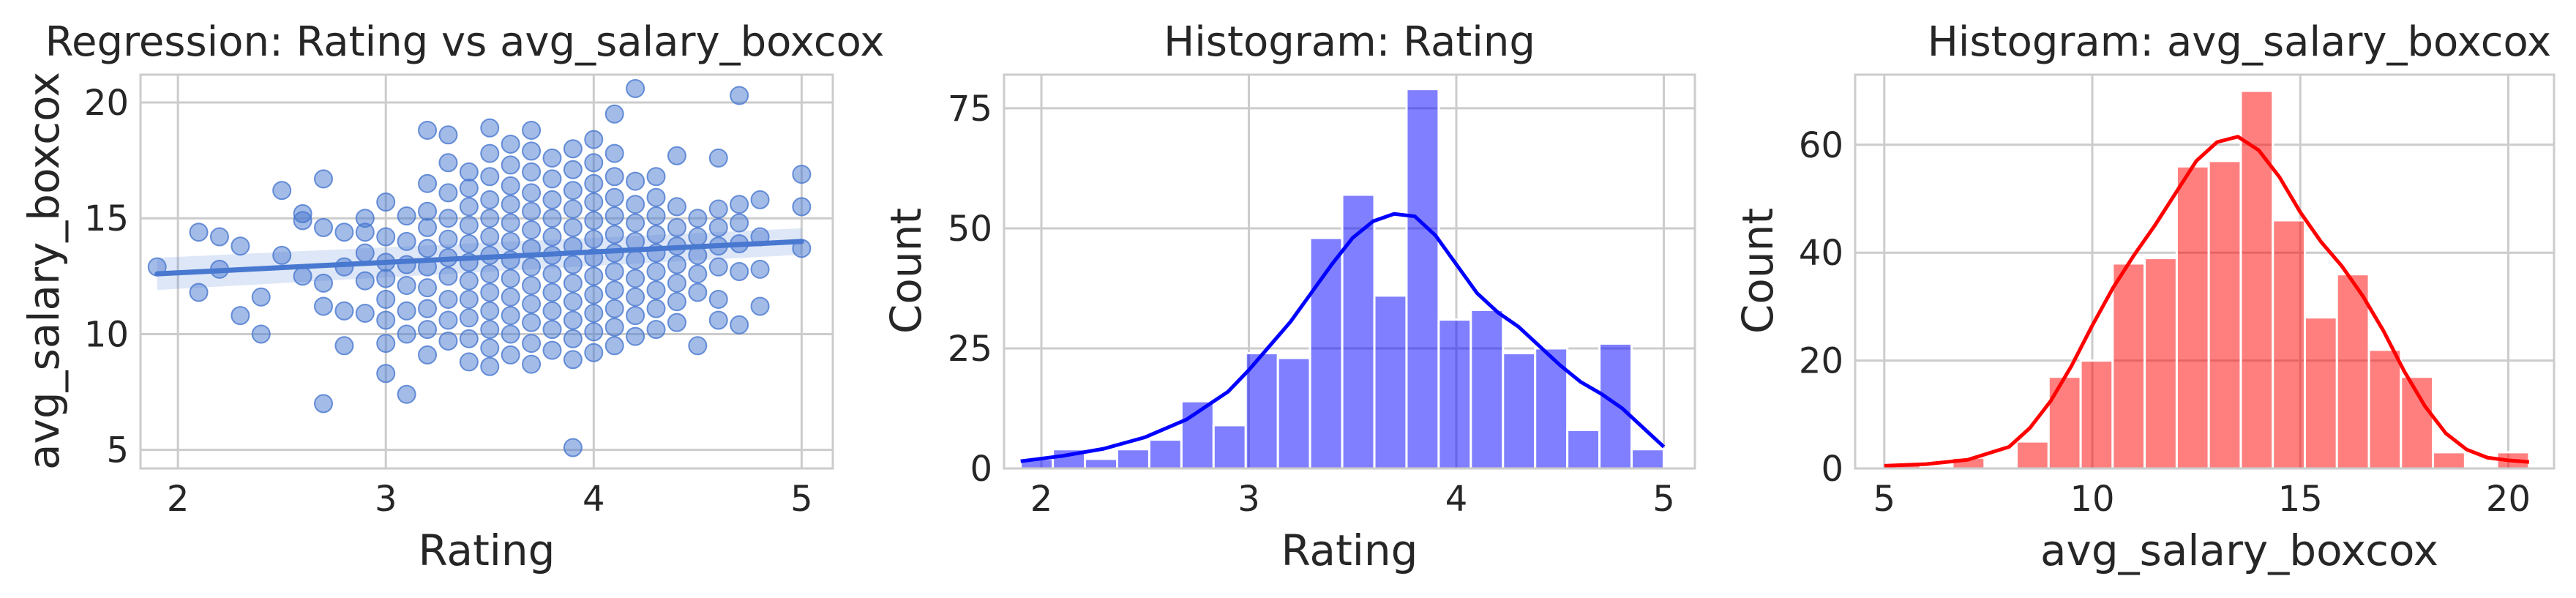 The image size is (2576, 598). What do you see at coordinates (970, 230) in the screenshot?
I see `rating-histogram-y-tick-label: 50` at bounding box center [970, 230].